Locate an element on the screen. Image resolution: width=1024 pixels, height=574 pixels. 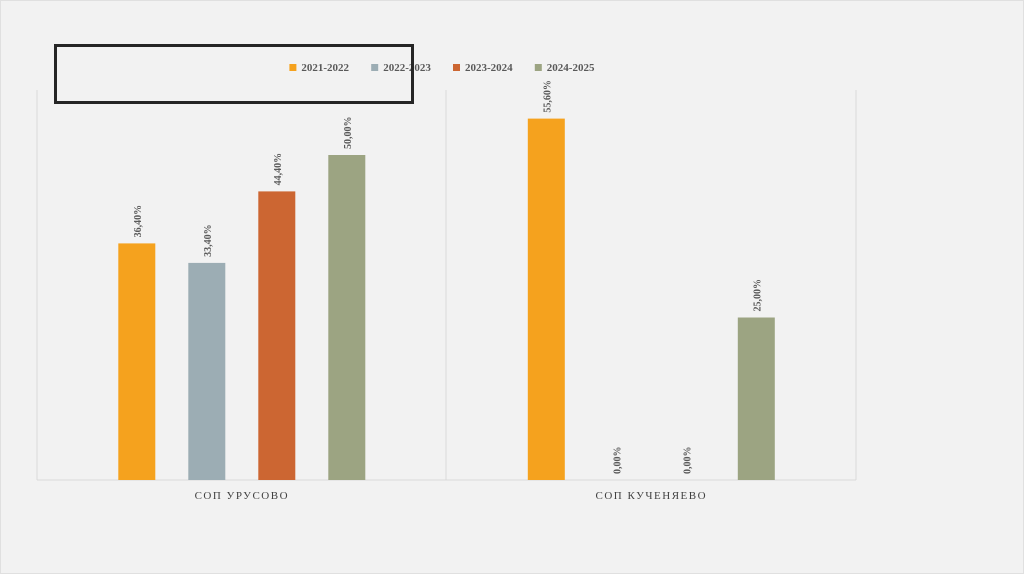
category-label: СОП УРУСОВО is located at coordinates (242, 496).